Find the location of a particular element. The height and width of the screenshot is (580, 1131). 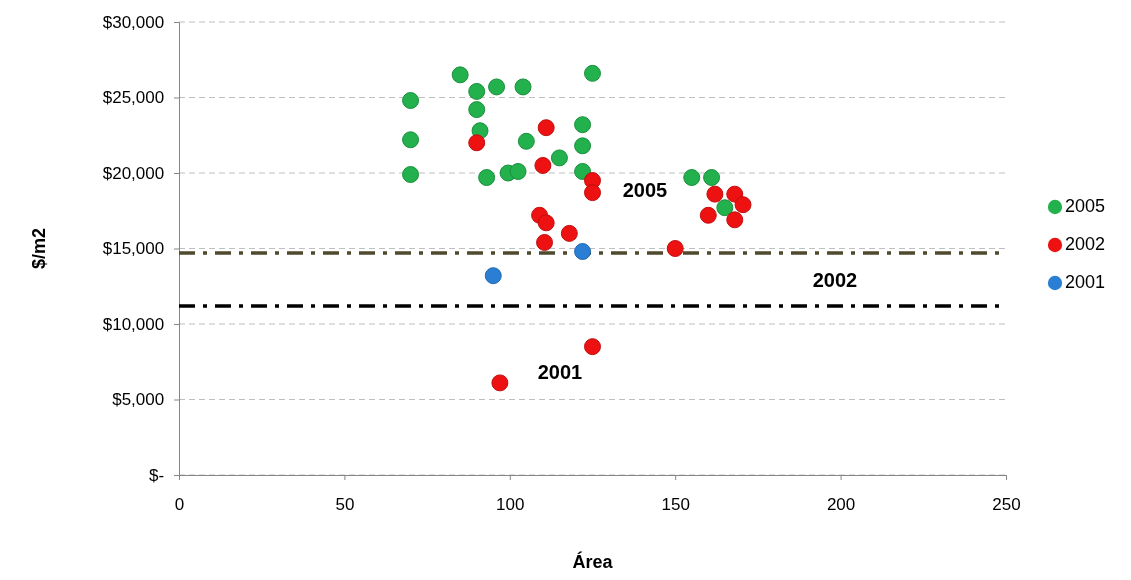

y-tick-label: $10,000 is located at coordinates (133, 324).